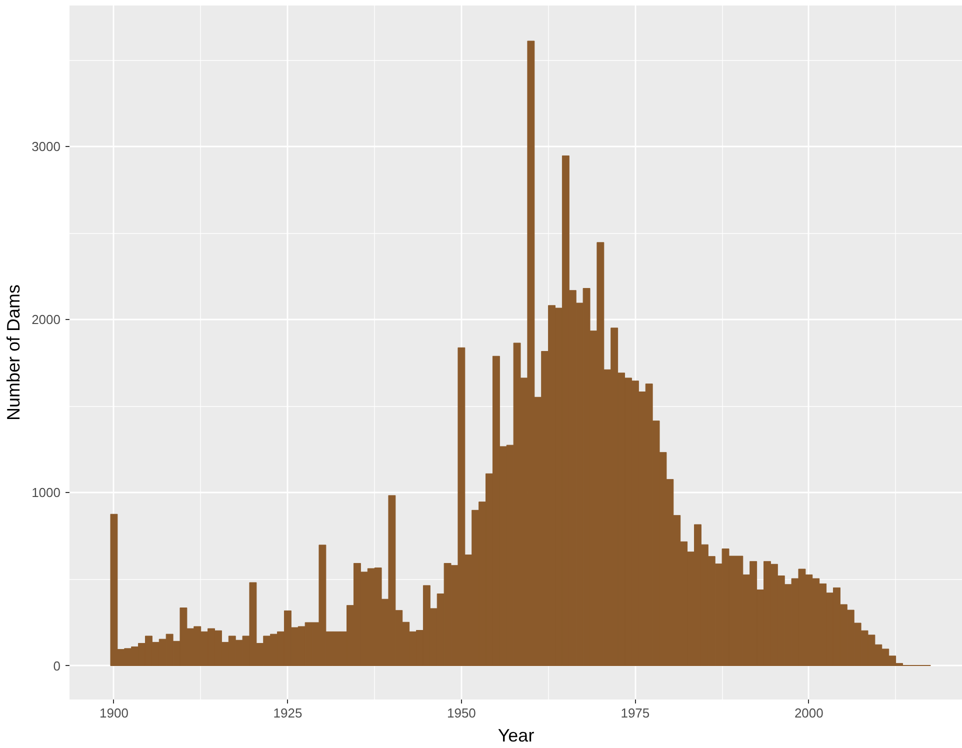  Describe the element at coordinates (114, 713) in the screenshot. I see `x-tick-label: 1900` at that location.